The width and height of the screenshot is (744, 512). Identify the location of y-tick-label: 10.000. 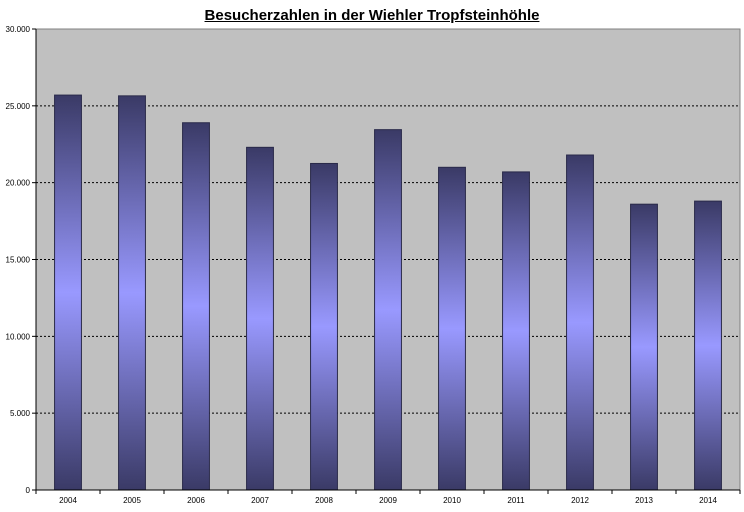
(18, 336).